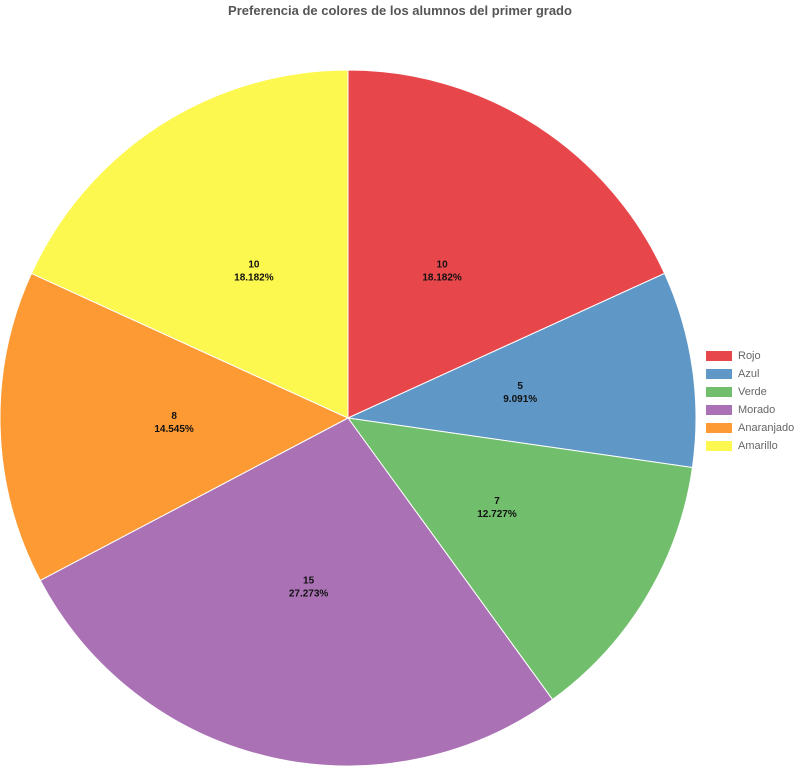 Image resolution: width=800 pixels, height=772 pixels. Describe the element at coordinates (758, 446) in the screenshot. I see `legend-label: Amarillo` at that location.